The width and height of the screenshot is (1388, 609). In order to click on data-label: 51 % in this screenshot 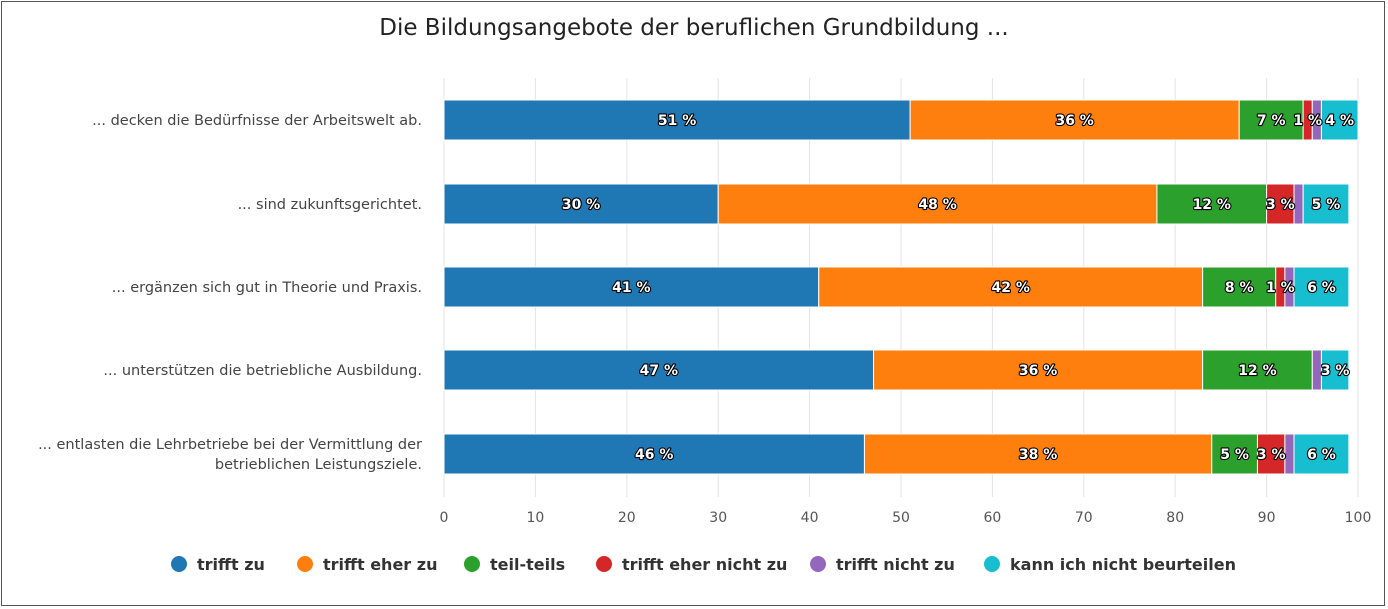, I will do `click(677, 121)`.